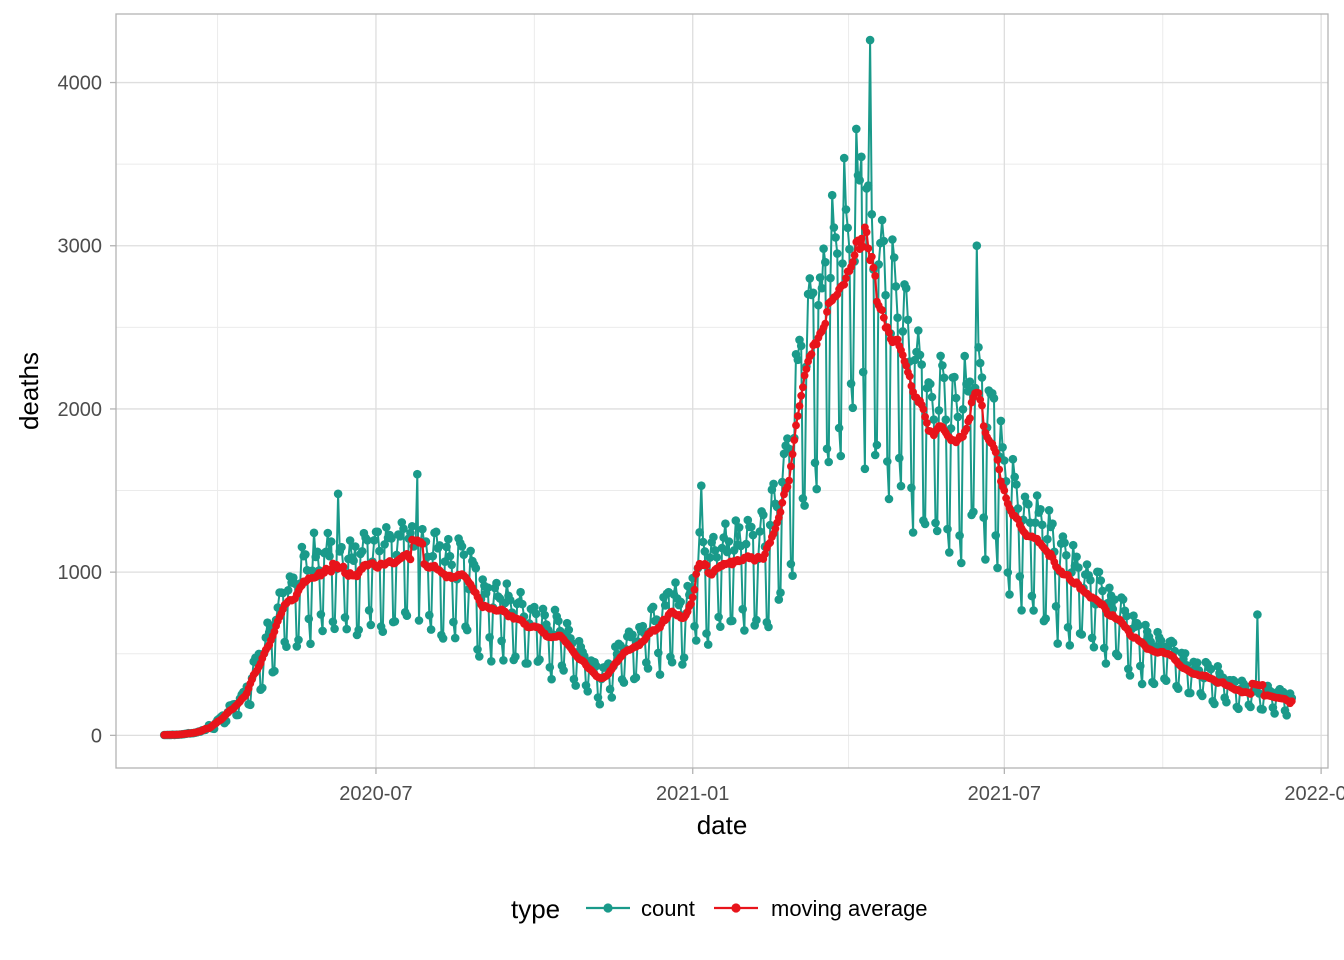 This screenshot has height=960, width=1344. What do you see at coordinates (80, 410) in the screenshot?
I see `y-tick-label: 2000` at bounding box center [80, 410].